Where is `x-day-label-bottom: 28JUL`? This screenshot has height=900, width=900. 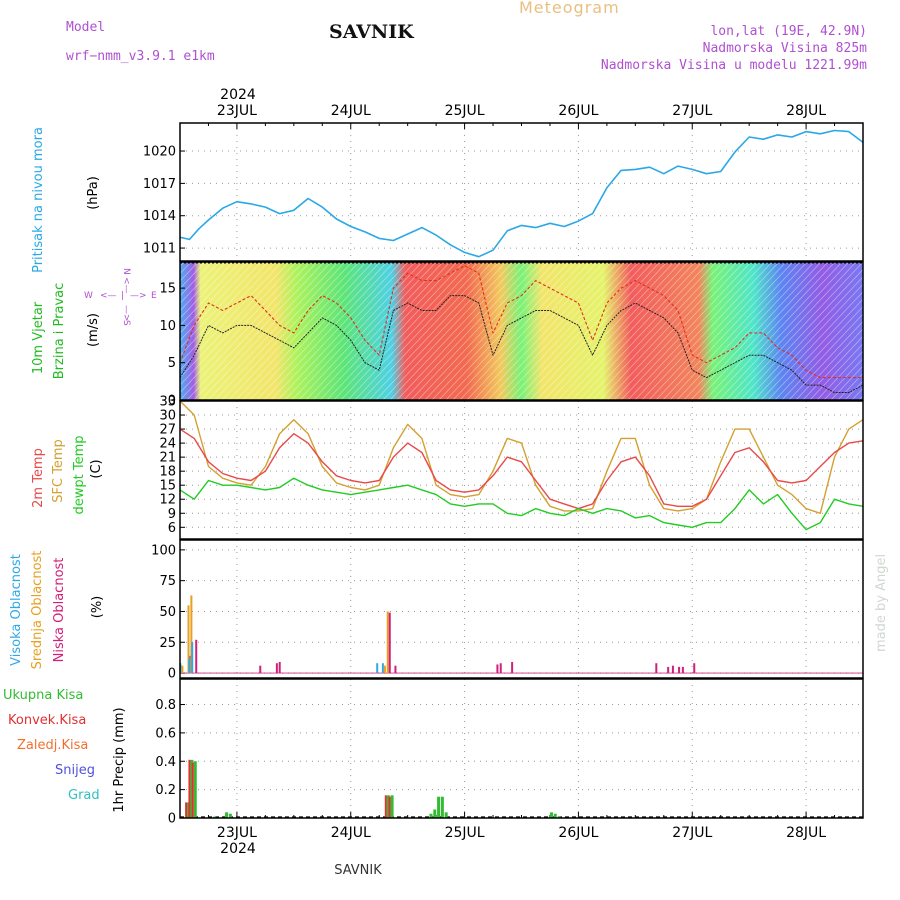
x-day-label-bottom: 28JUL is located at coordinates (806, 833).